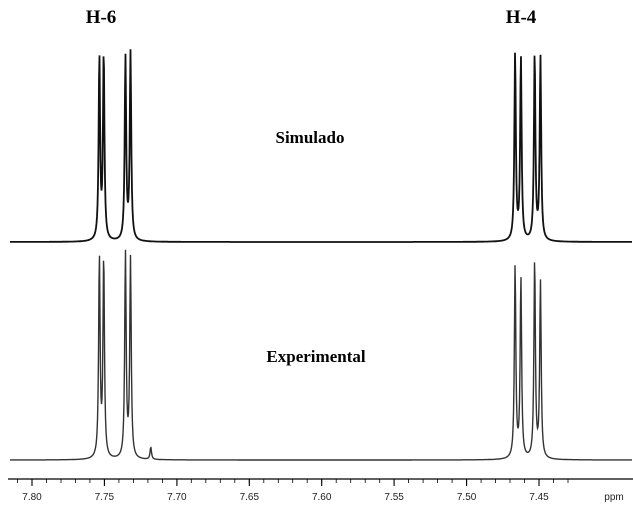  I want to click on x-axis-tick-label: 7.50, so click(467, 497).